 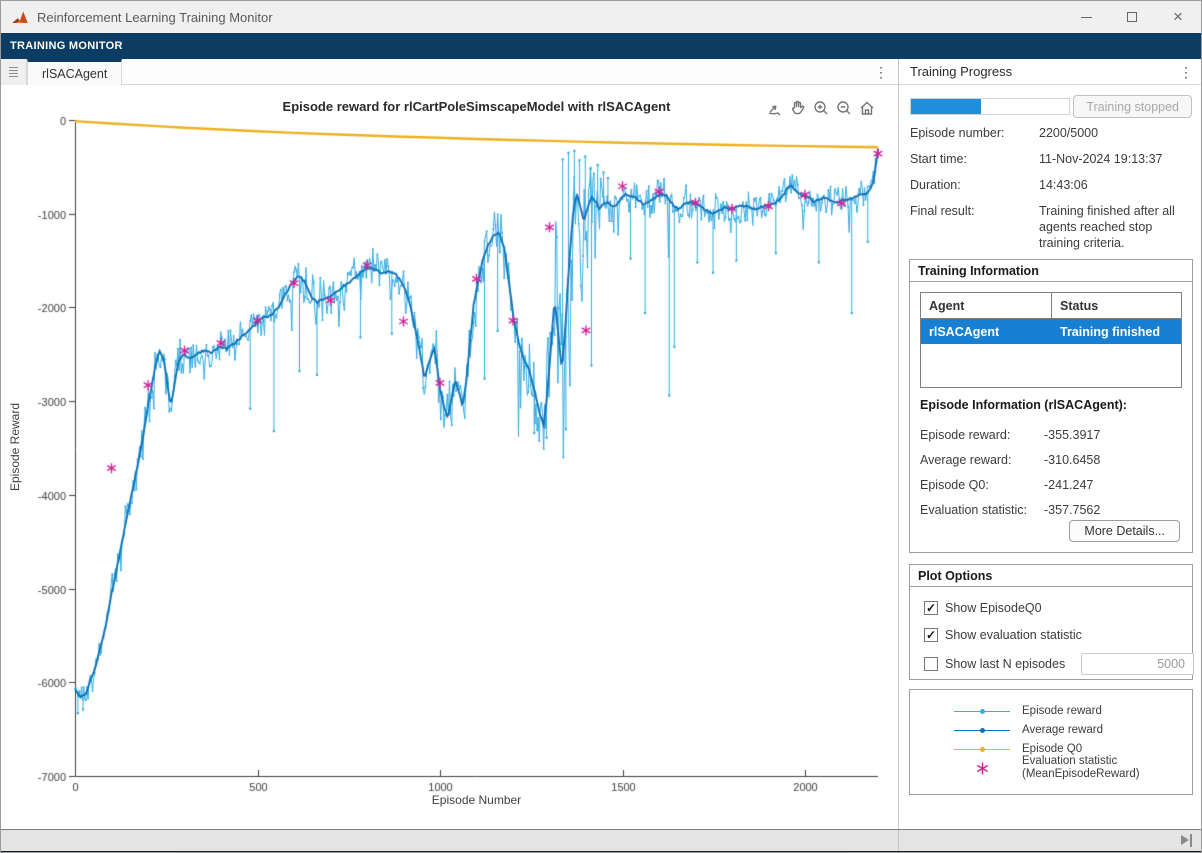 What do you see at coordinates (990, 106) in the screenshot?
I see `training-progress-bar` at bounding box center [990, 106].